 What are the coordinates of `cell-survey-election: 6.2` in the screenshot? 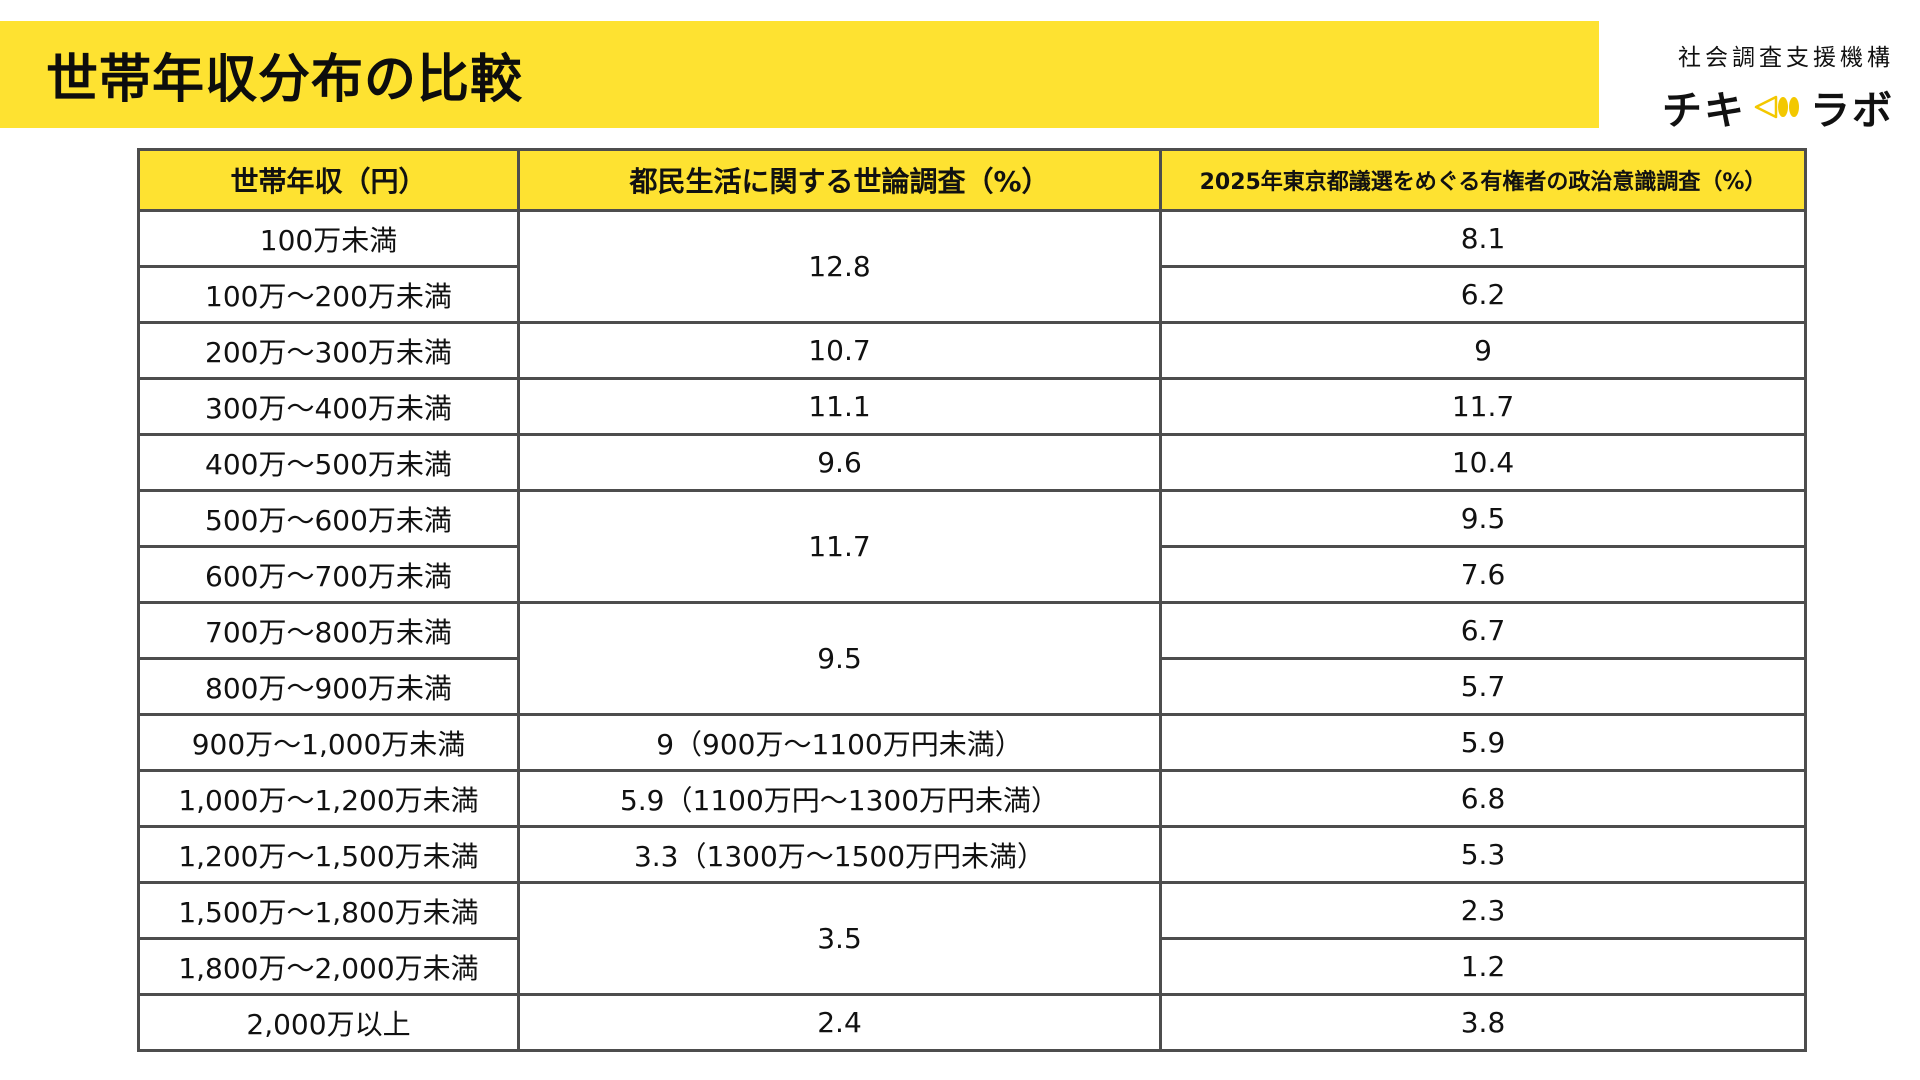 It's located at (1483, 294).